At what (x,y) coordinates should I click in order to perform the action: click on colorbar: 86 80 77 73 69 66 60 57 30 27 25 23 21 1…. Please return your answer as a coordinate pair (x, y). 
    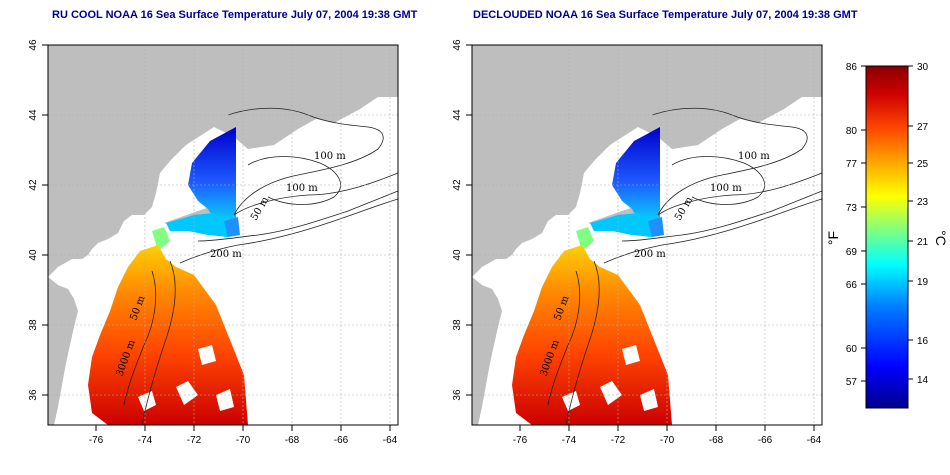
    Looking at the image, I should click on (887, 235).